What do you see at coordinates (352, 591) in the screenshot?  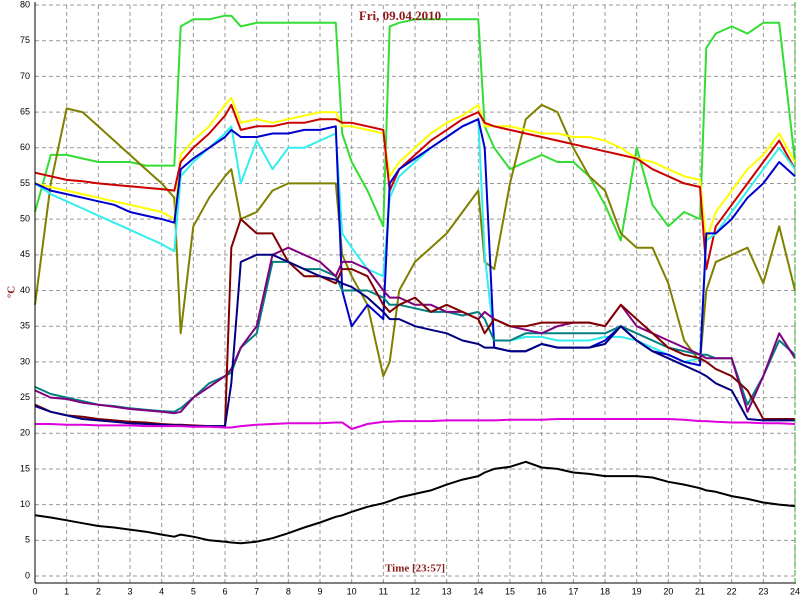 I see `x-tick-label: 10` at bounding box center [352, 591].